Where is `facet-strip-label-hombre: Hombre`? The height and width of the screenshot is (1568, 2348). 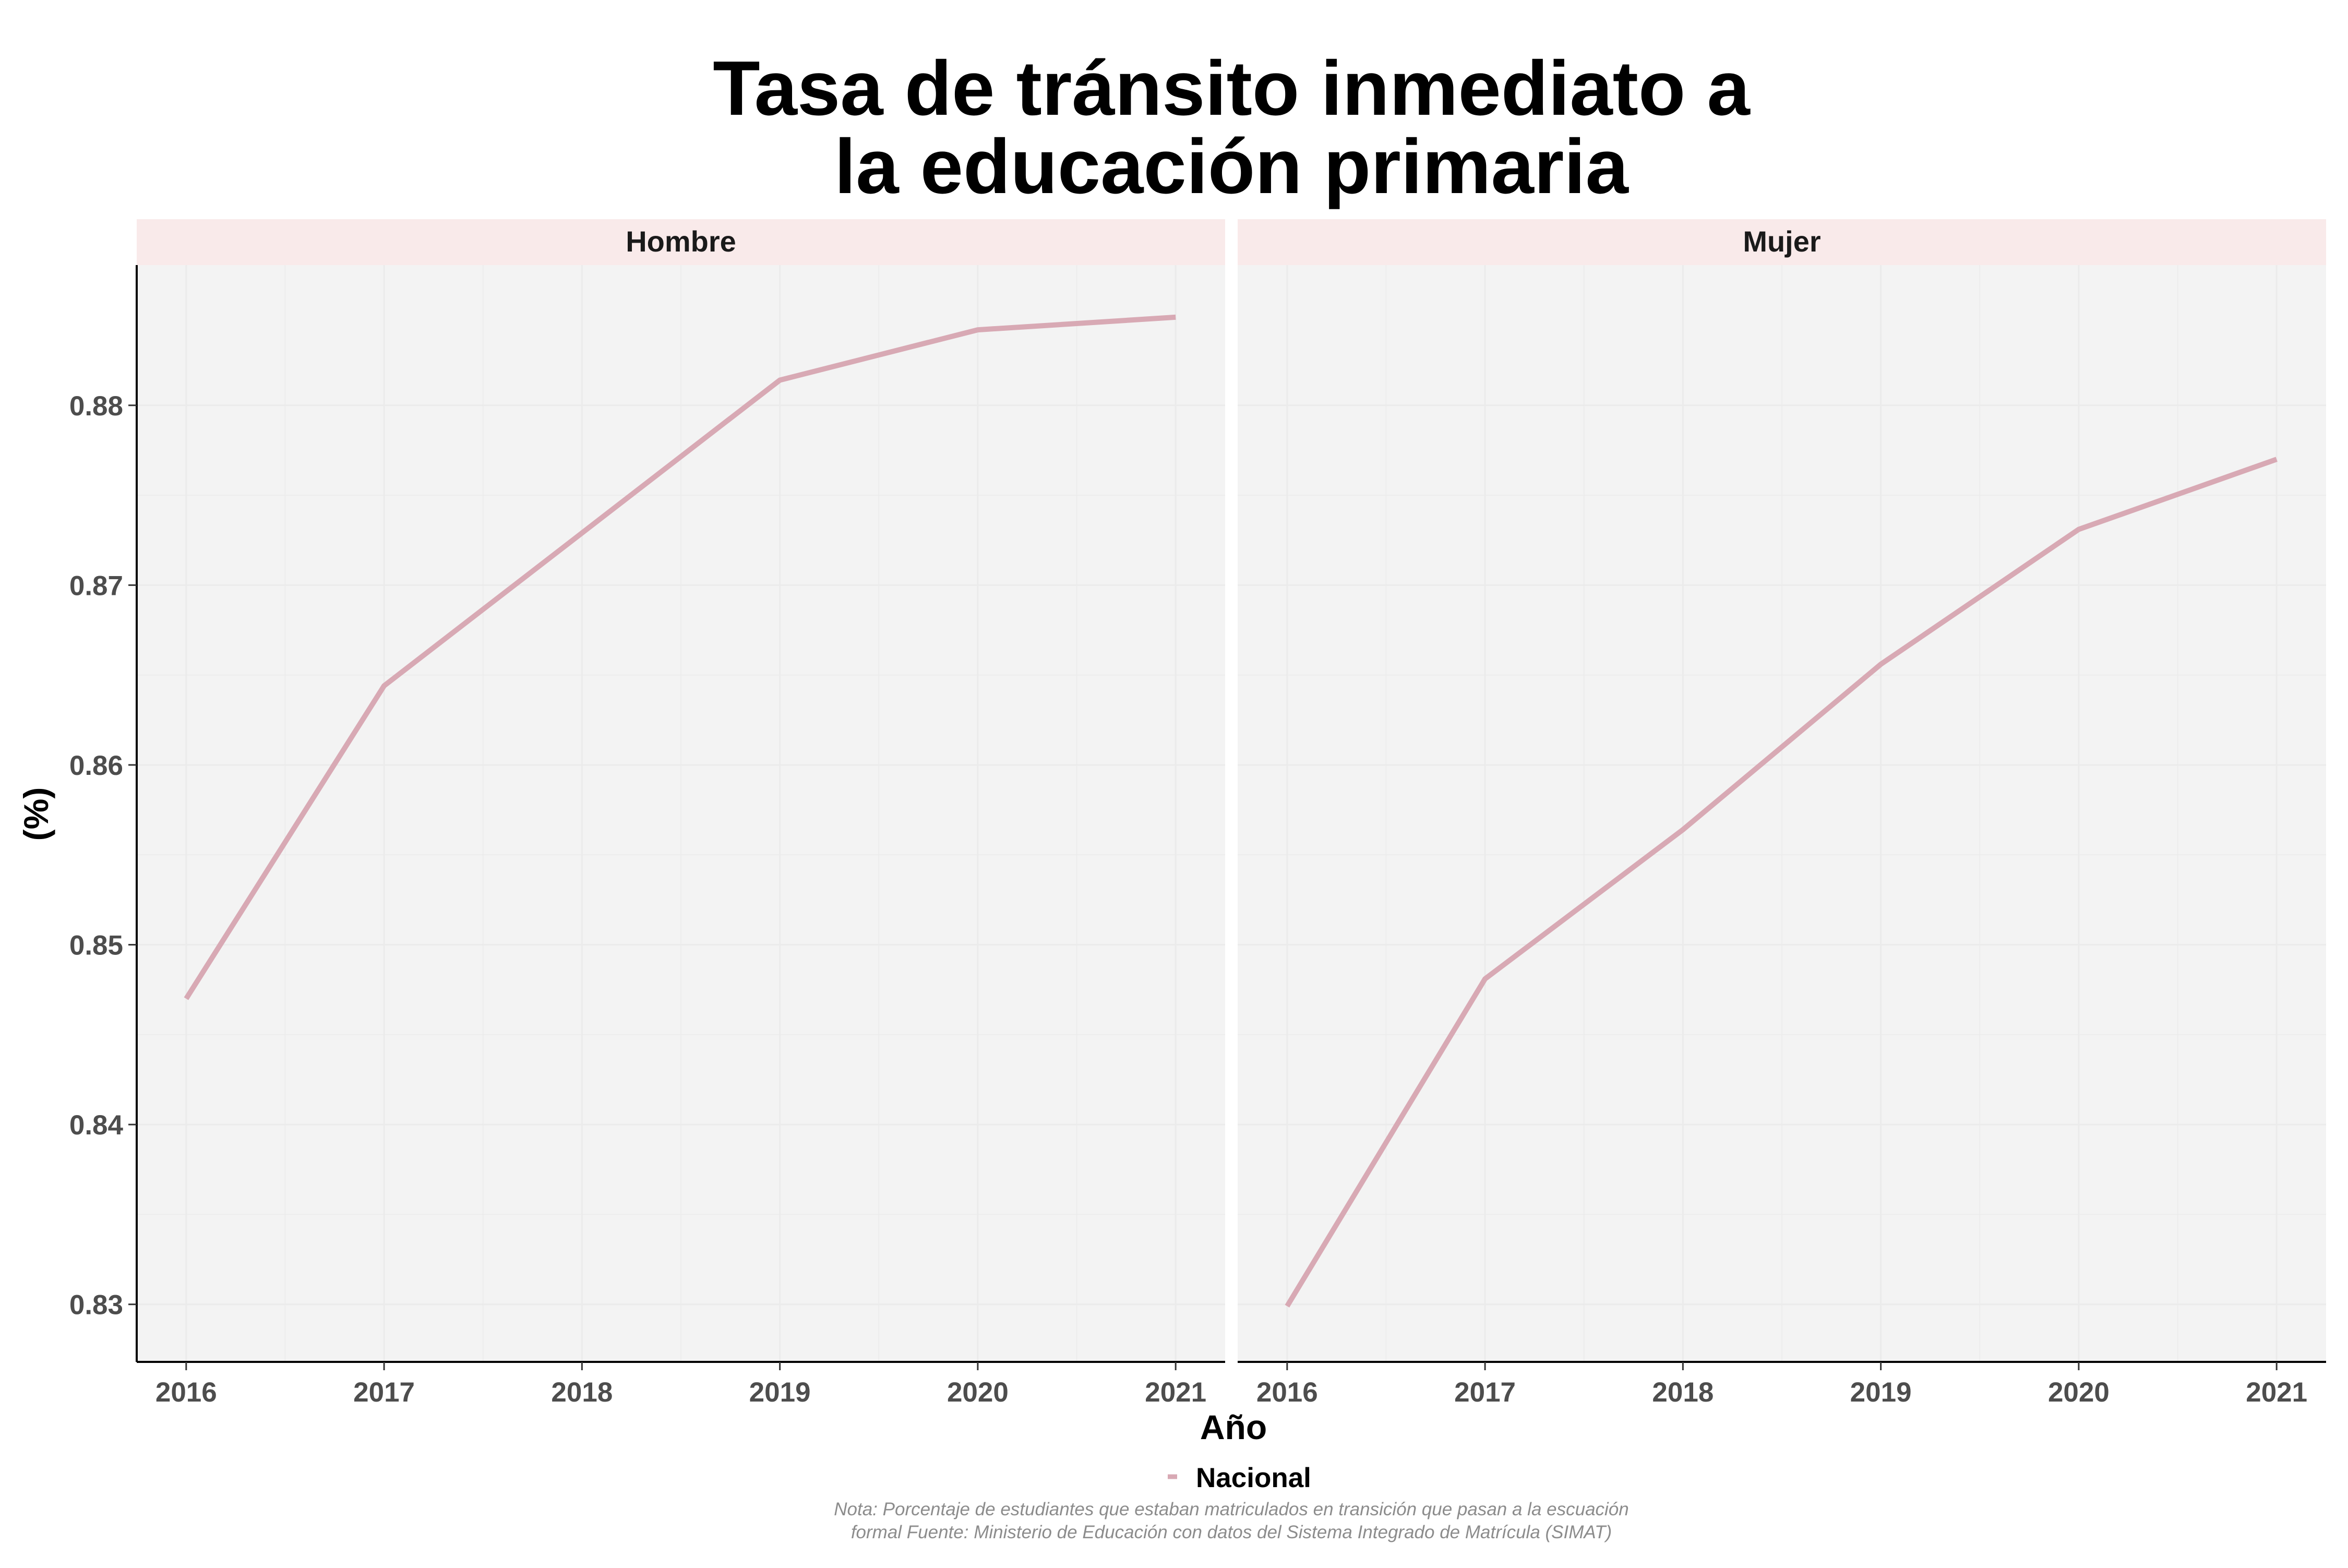 facet-strip-label-hombre: Hombre is located at coordinates (681, 241).